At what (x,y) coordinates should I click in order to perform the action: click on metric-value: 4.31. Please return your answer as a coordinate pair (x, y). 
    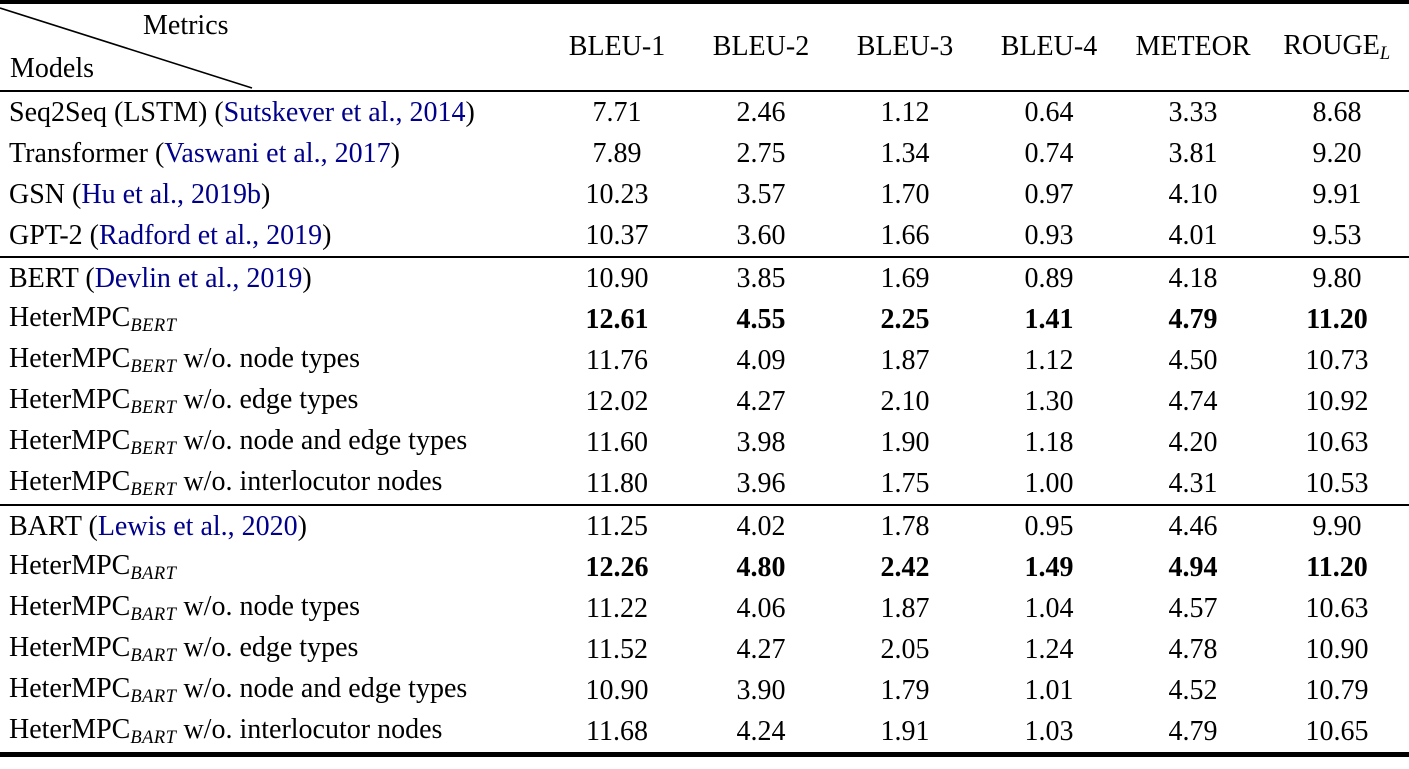
    Looking at the image, I should click on (1193, 483).